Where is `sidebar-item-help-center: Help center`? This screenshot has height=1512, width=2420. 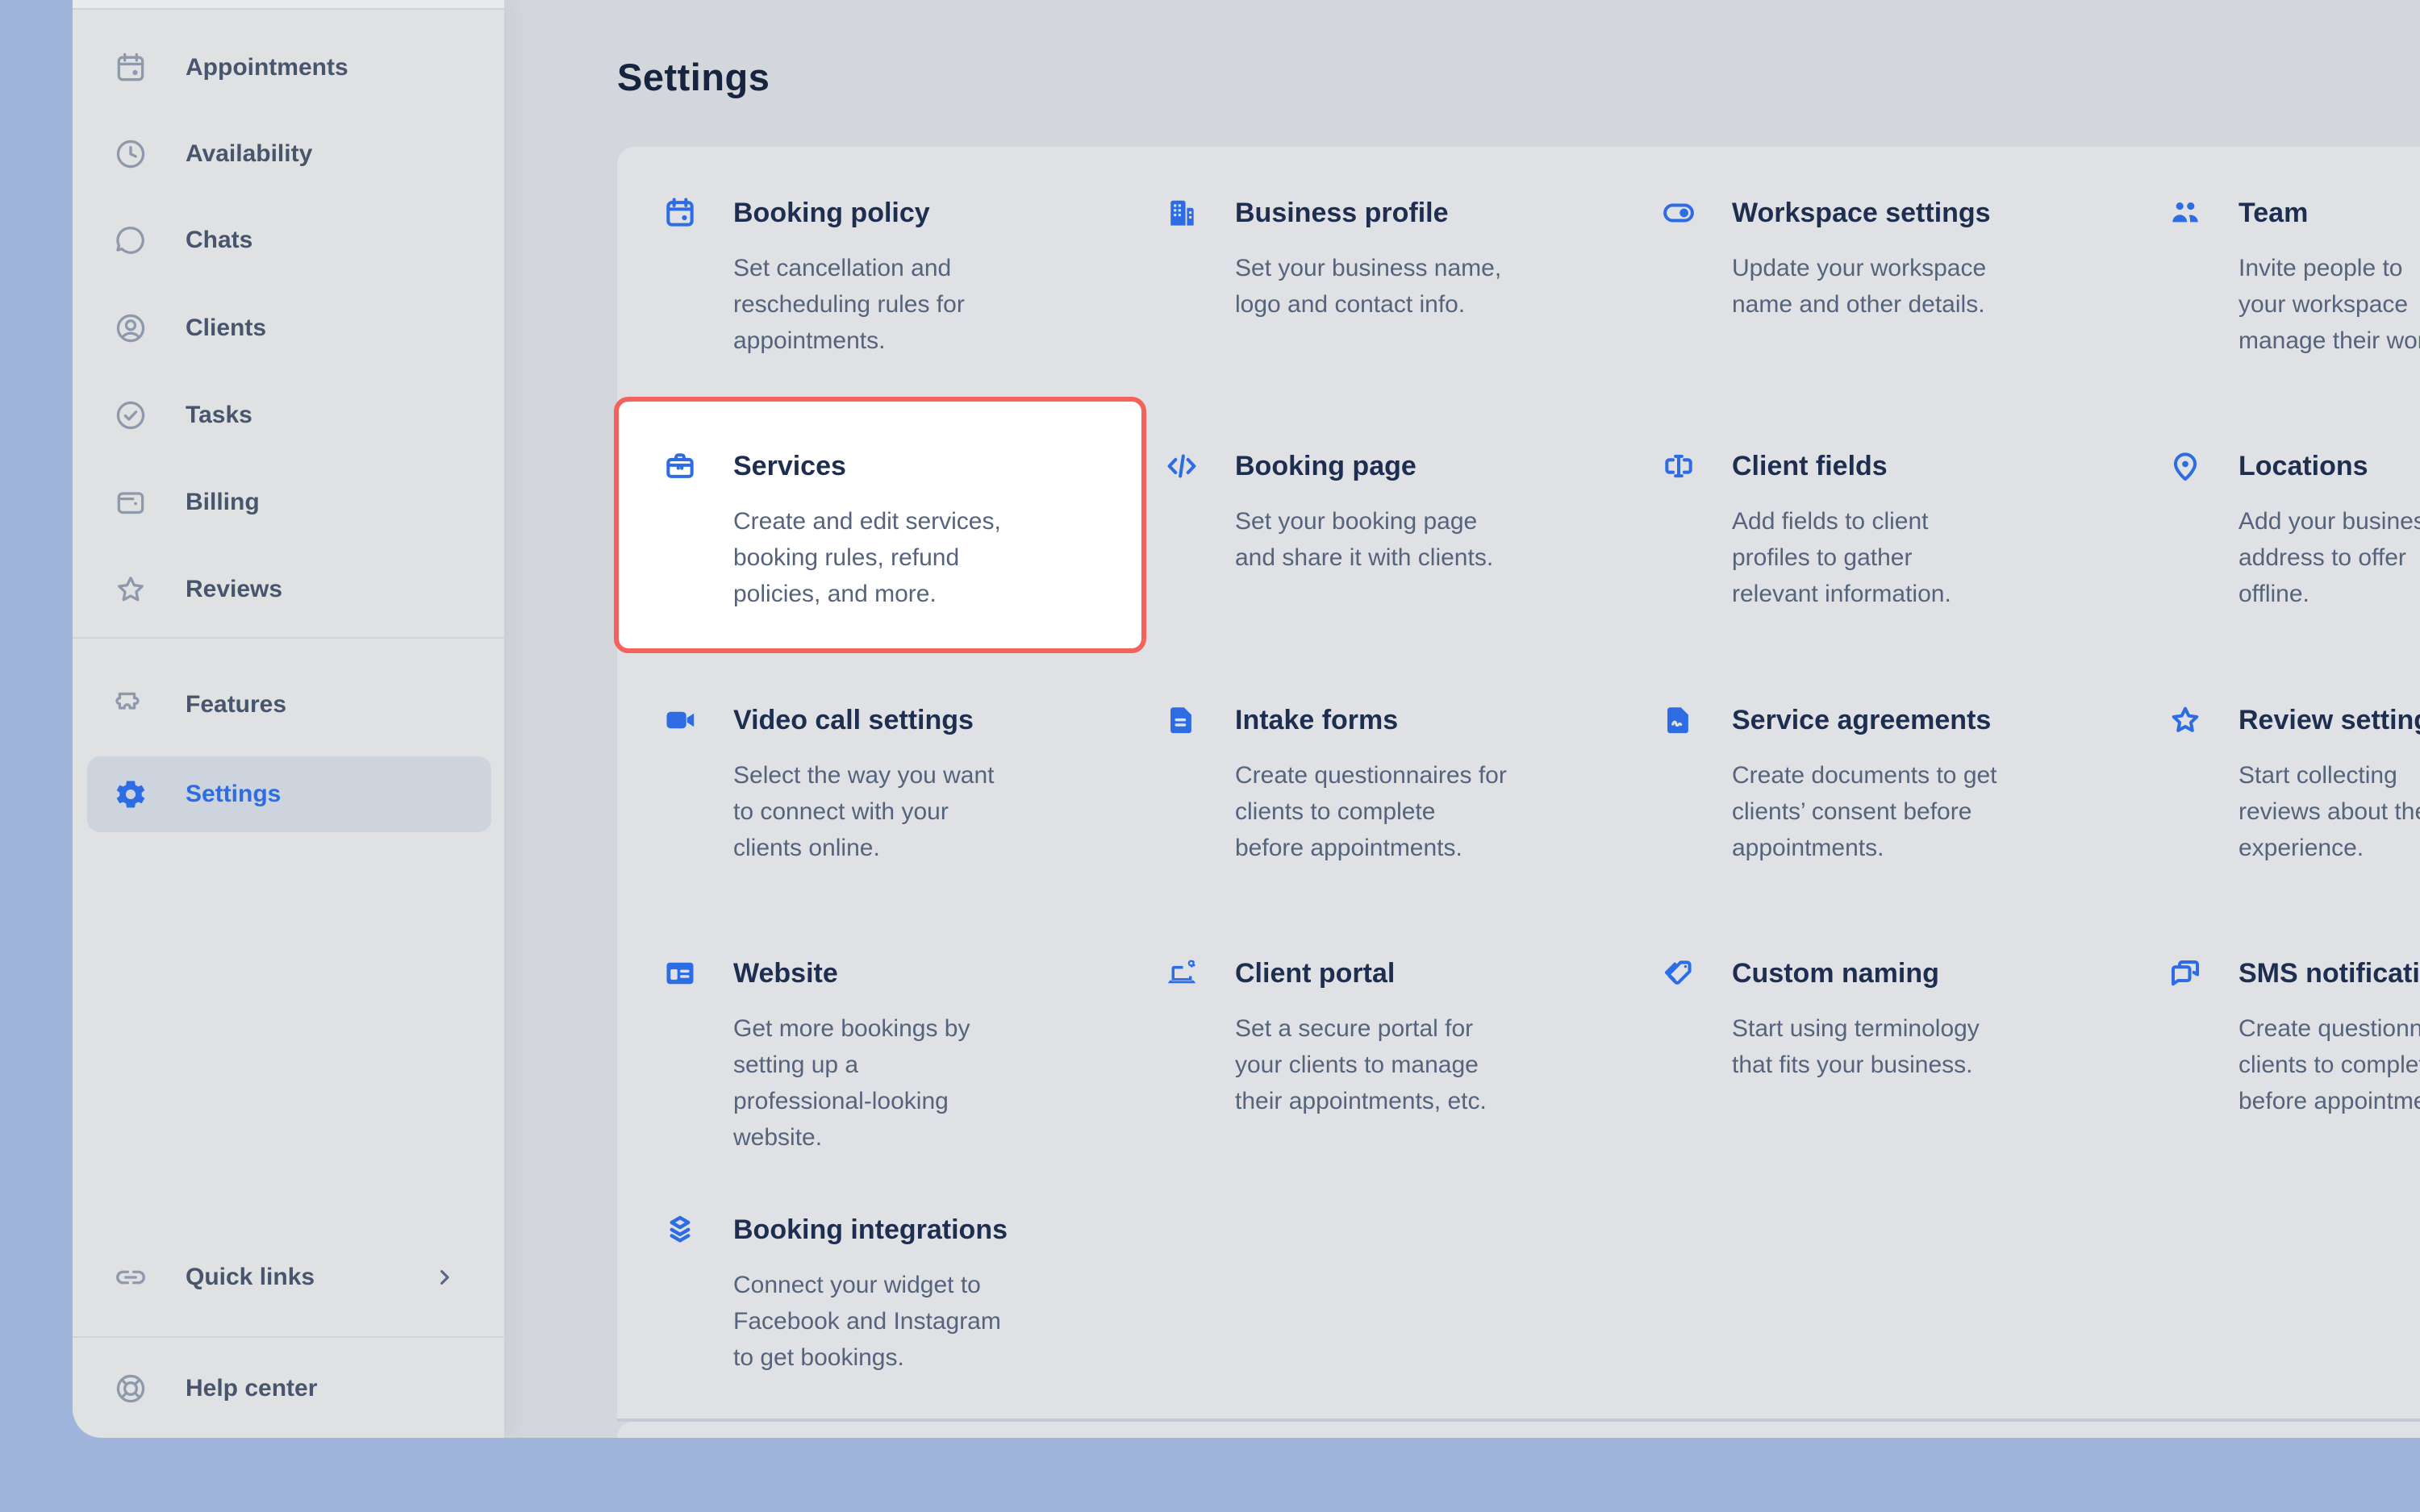
sidebar-item-help-center: Help center is located at coordinates (288, 1389).